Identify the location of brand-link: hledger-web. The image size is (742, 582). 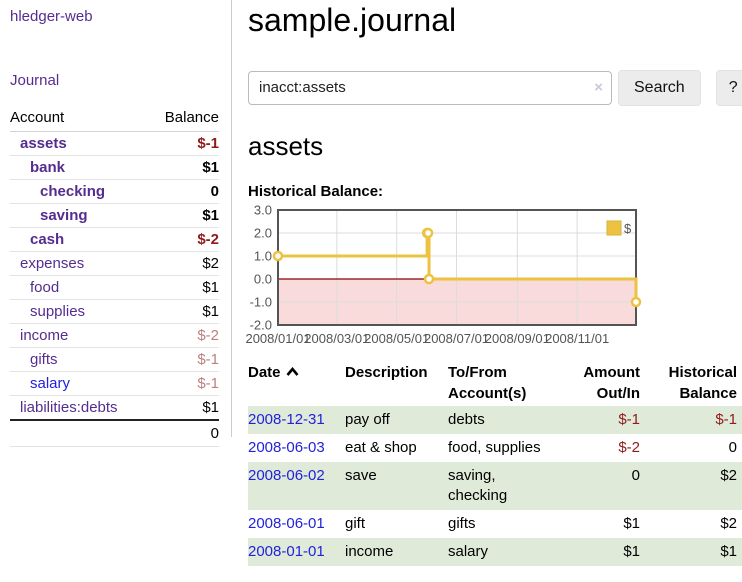
(51, 16).